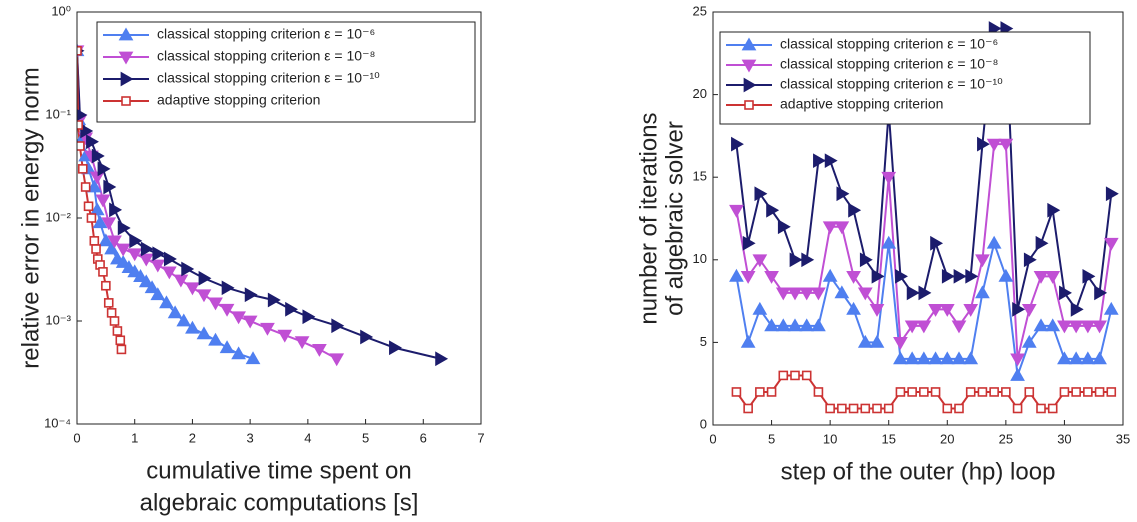  I want to click on x-tick-label: 0, so click(712, 438).